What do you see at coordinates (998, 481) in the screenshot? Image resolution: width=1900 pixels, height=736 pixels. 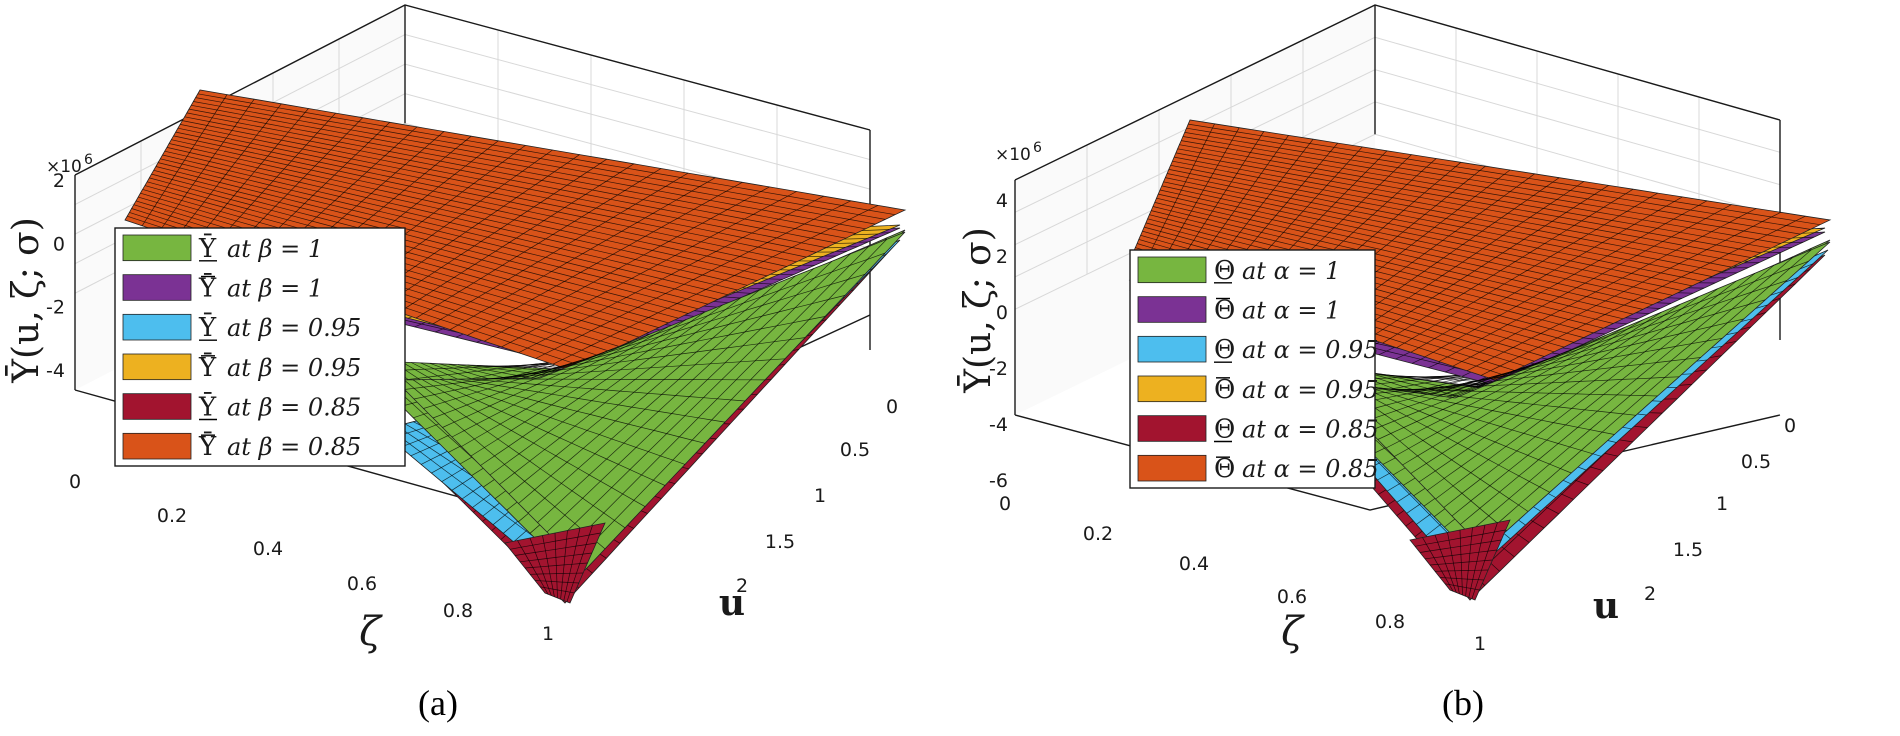 I see `z-tick-label: -6` at bounding box center [998, 481].